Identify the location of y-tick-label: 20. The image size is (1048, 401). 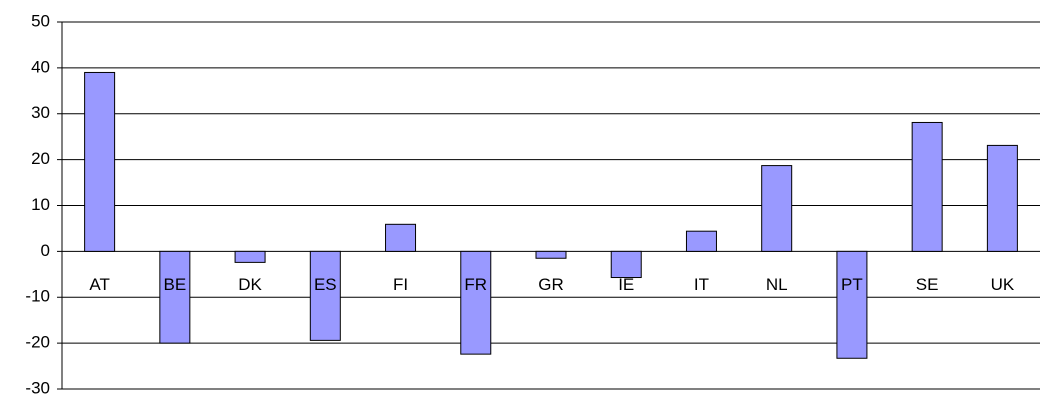
(40, 158).